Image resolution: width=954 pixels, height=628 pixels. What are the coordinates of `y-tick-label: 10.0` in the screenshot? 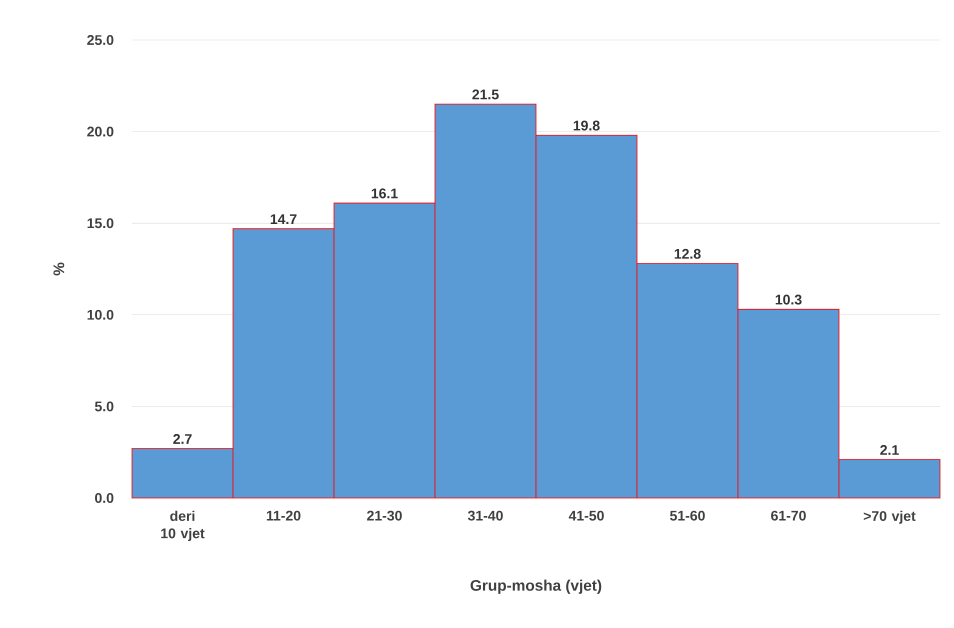 It's located at (101, 315).